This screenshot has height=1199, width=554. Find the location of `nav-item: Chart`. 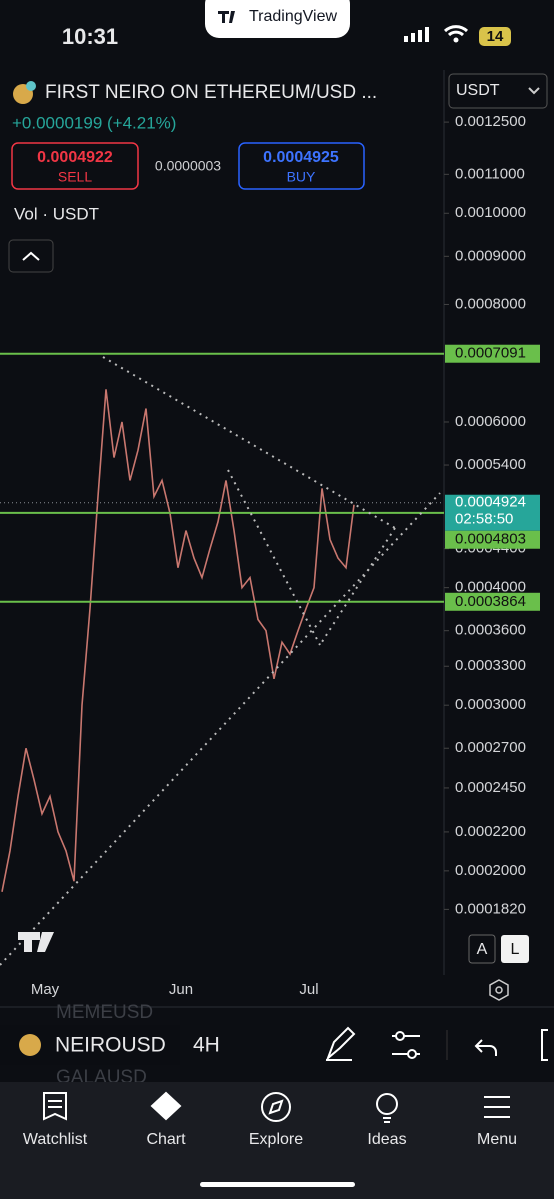

nav-item: Chart is located at coordinates (166, 1139).